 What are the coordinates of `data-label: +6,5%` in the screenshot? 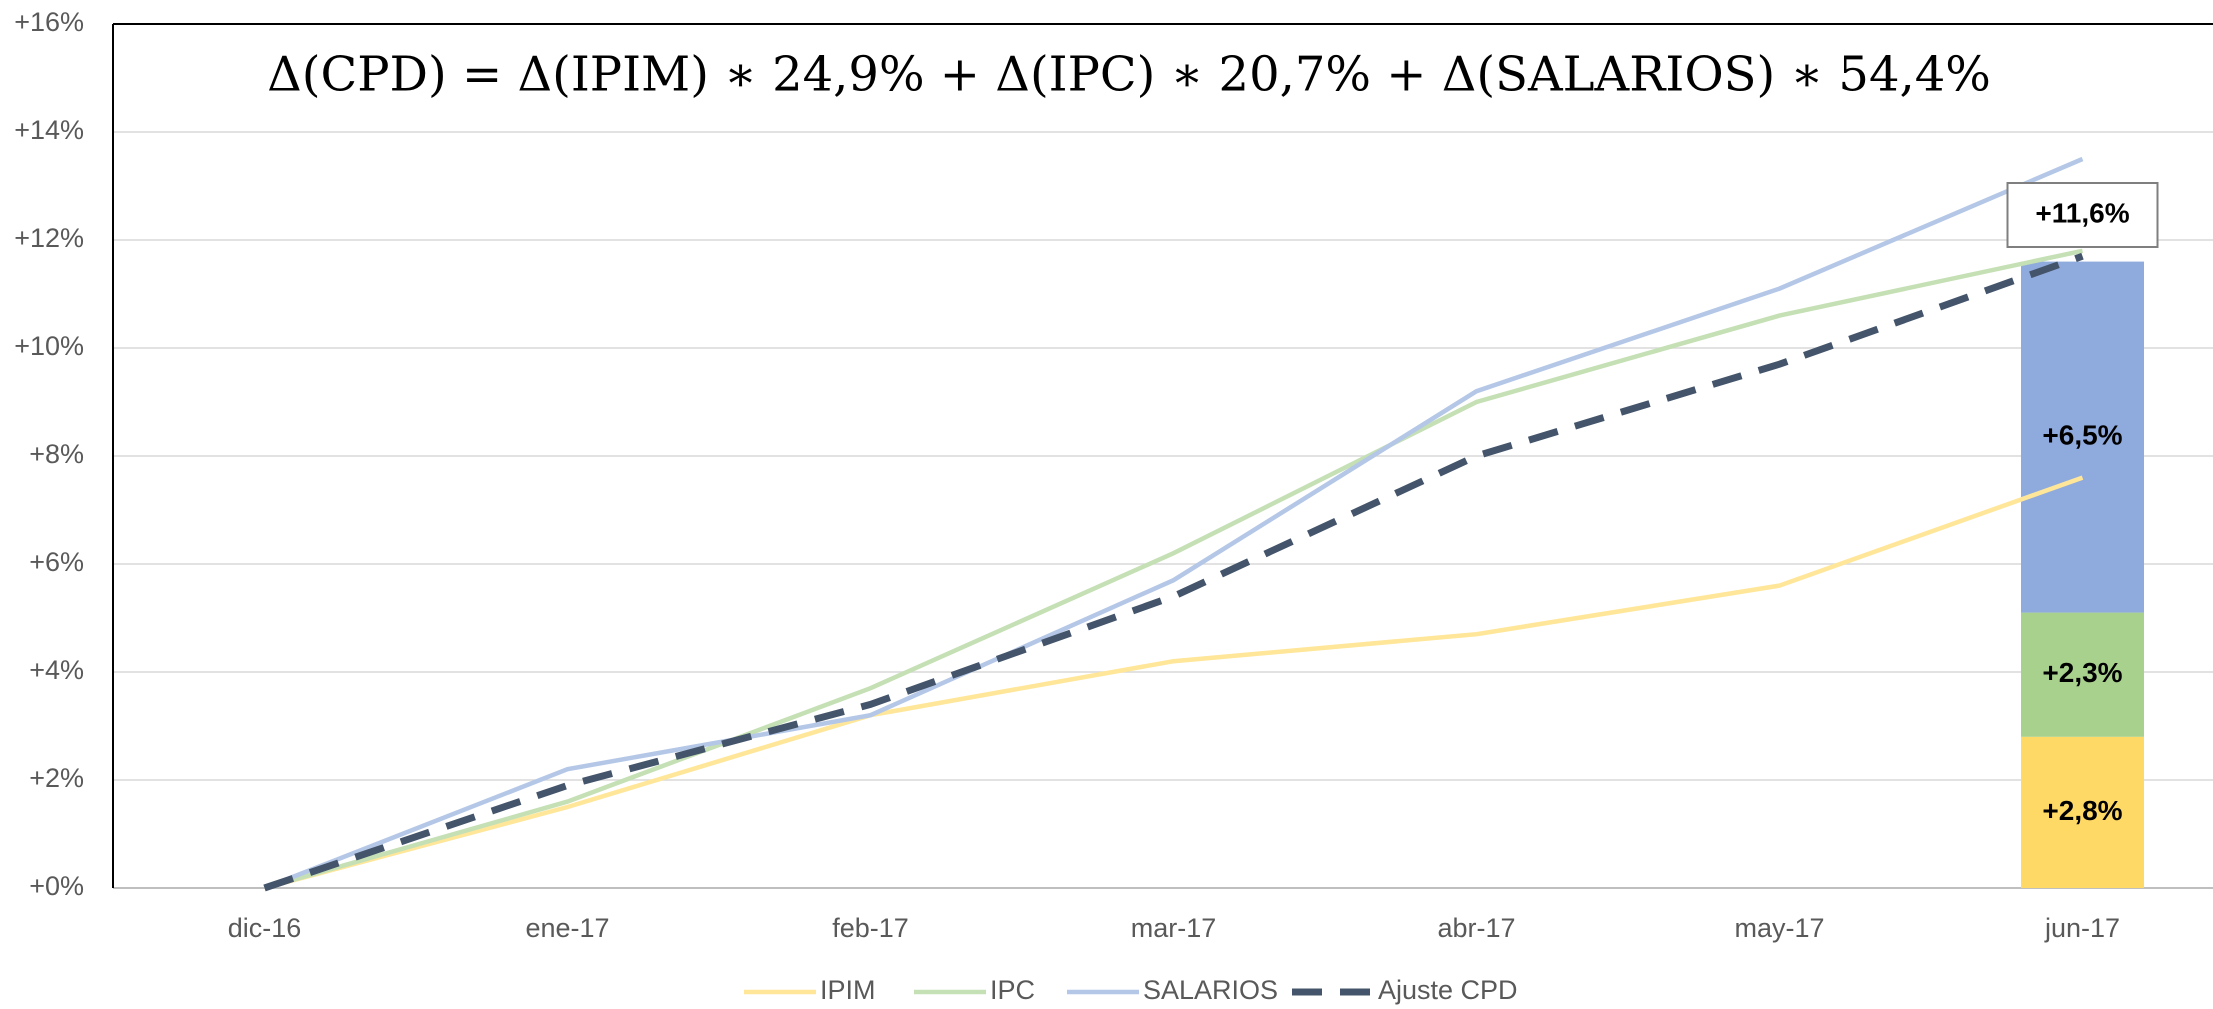 It's located at (2082, 434).